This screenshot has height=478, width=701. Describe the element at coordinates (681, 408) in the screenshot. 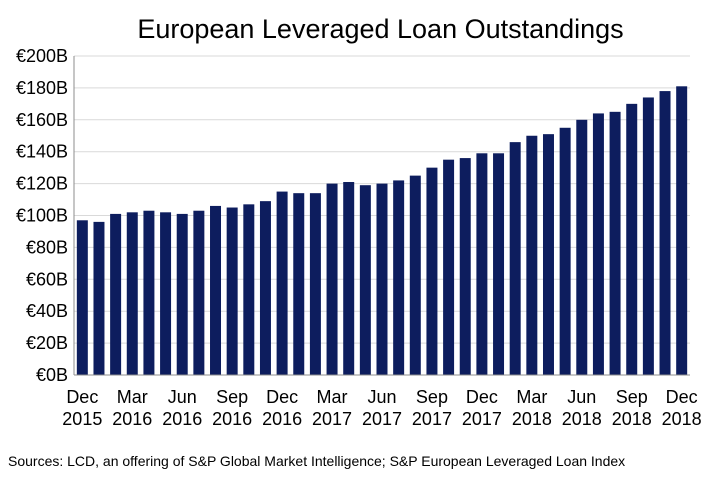

I see `x-tick-label: Dec 2018` at that location.